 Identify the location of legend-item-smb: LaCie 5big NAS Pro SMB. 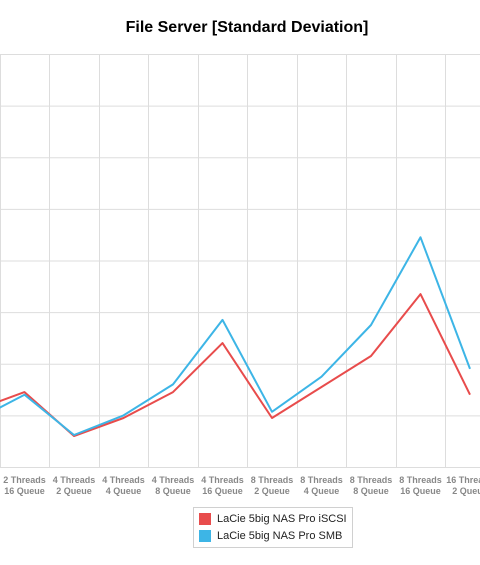
(270, 536).